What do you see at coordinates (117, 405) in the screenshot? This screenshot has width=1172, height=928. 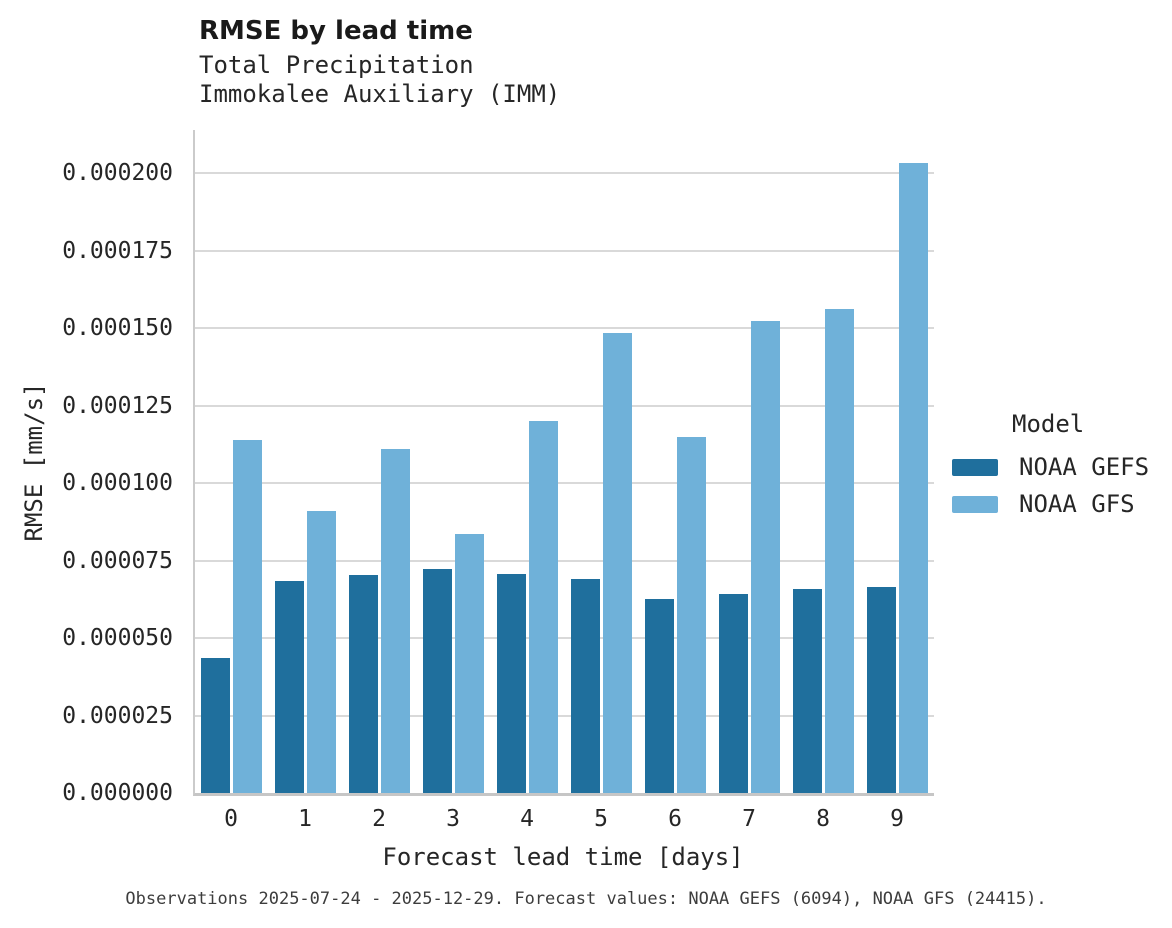 I see `y-tick-label: 0.000125` at bounding box center [117, 405].